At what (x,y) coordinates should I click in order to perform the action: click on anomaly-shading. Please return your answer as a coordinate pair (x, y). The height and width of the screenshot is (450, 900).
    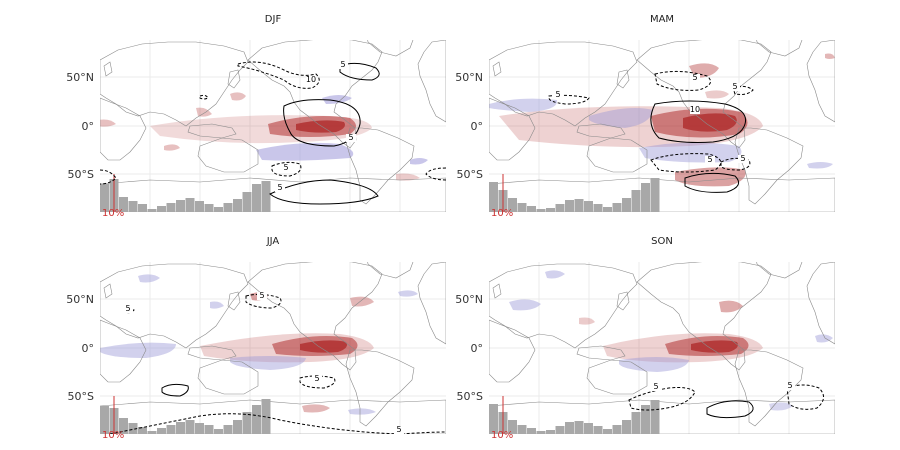
    Looking at the image, I should click on (671, 340).